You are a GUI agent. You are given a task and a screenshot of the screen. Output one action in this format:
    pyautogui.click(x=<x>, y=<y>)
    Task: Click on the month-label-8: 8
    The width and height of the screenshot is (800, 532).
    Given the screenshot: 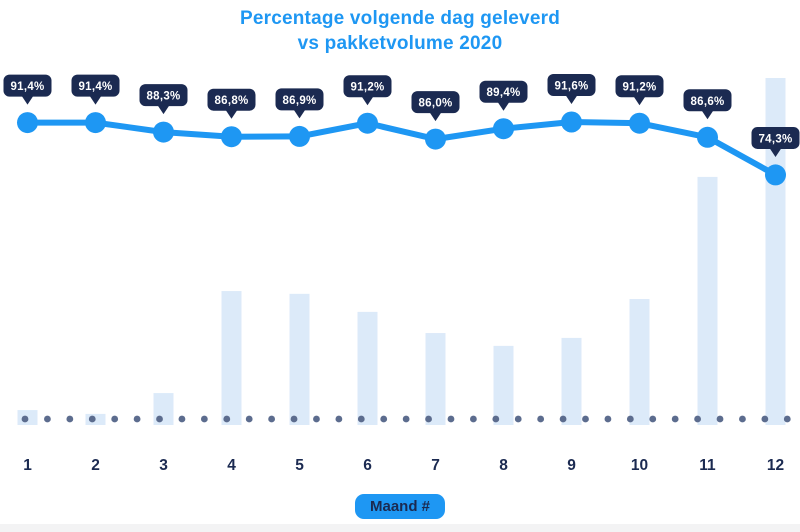 What is the action you would take?
    pyautogui.click(x=503, y=465)
    